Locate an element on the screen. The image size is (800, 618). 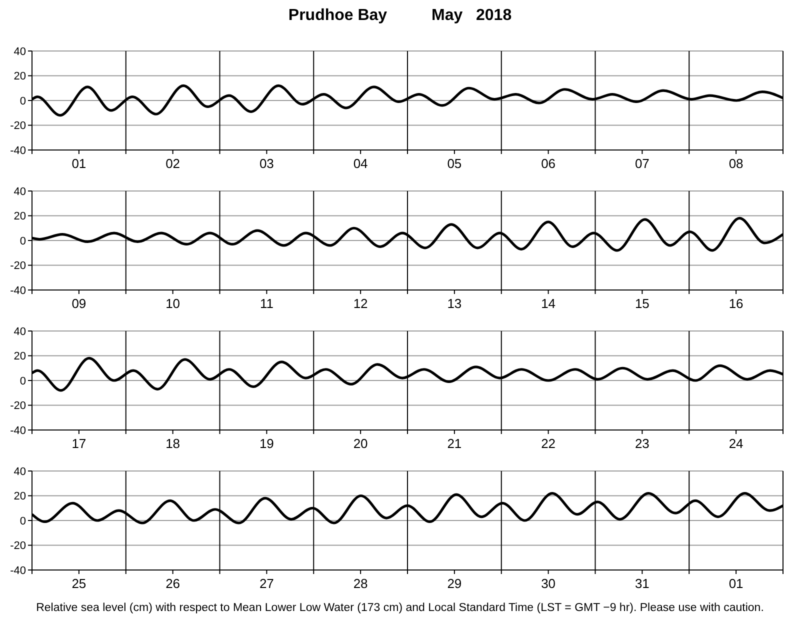
x-tick-label: 26 is located at coordinates (173, 583).